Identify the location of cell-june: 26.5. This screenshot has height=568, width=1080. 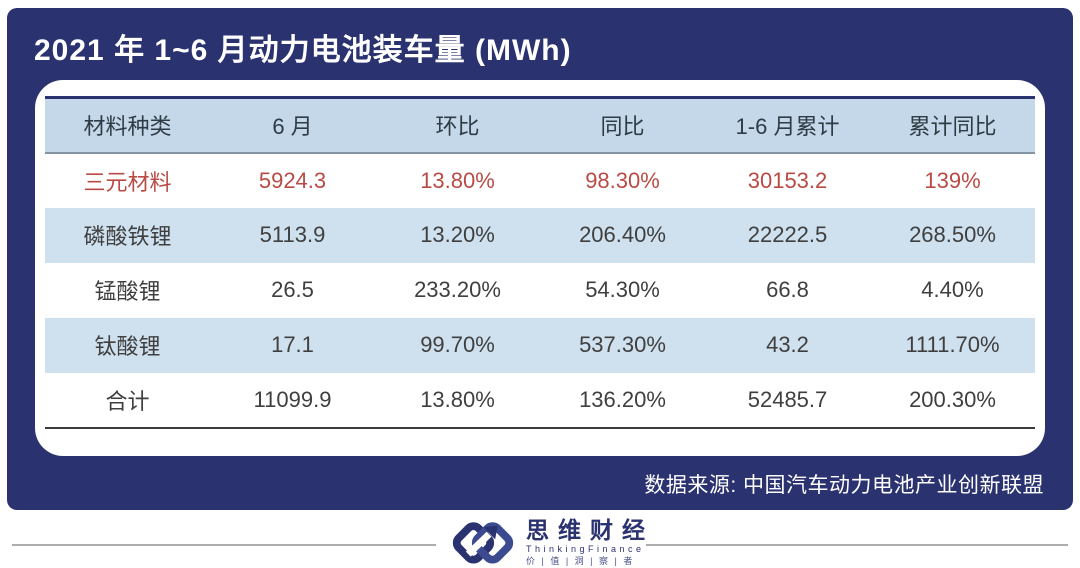
(292, 289).